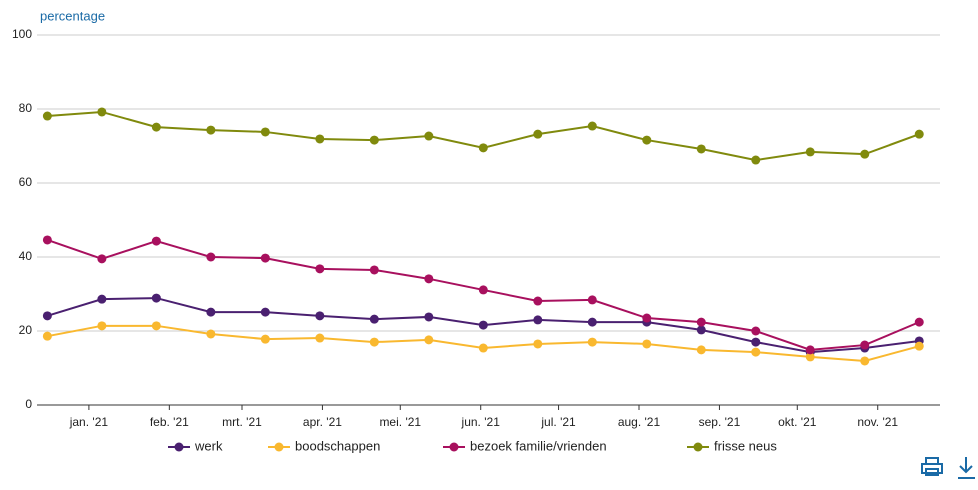 The image size is (978, 490). Describe the element at coordinates (26, 182) in the screenshot. I see `y-tick-label: 60` at that location.